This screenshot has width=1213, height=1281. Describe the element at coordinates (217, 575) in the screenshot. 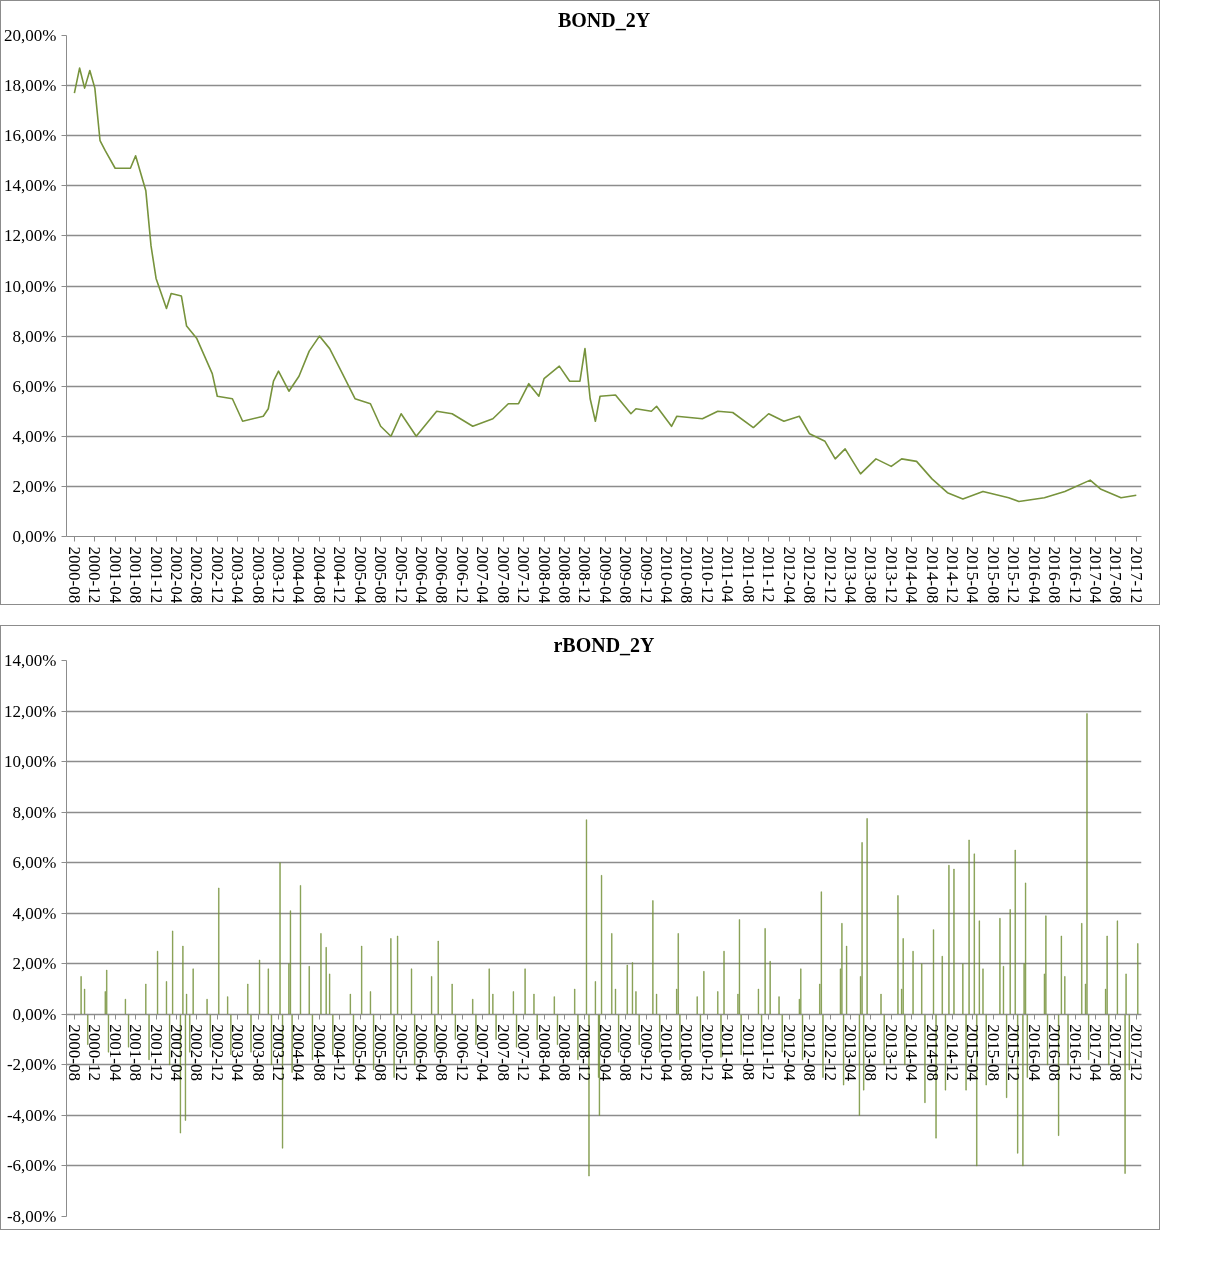

I see `x-tick-label: 2002-12` at that location.